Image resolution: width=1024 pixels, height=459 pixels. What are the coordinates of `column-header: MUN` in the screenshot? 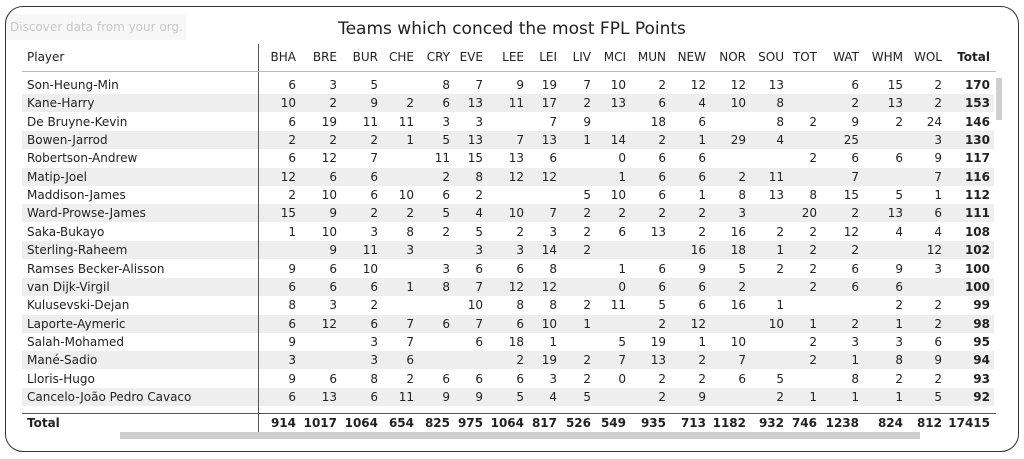 It's located at (651, 57).